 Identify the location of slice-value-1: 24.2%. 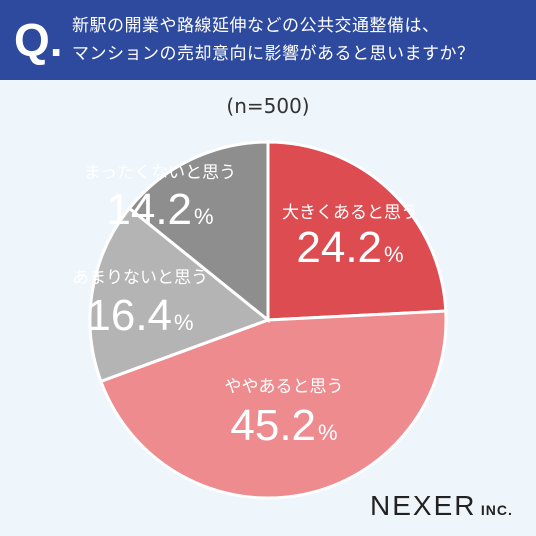
(349, 247).